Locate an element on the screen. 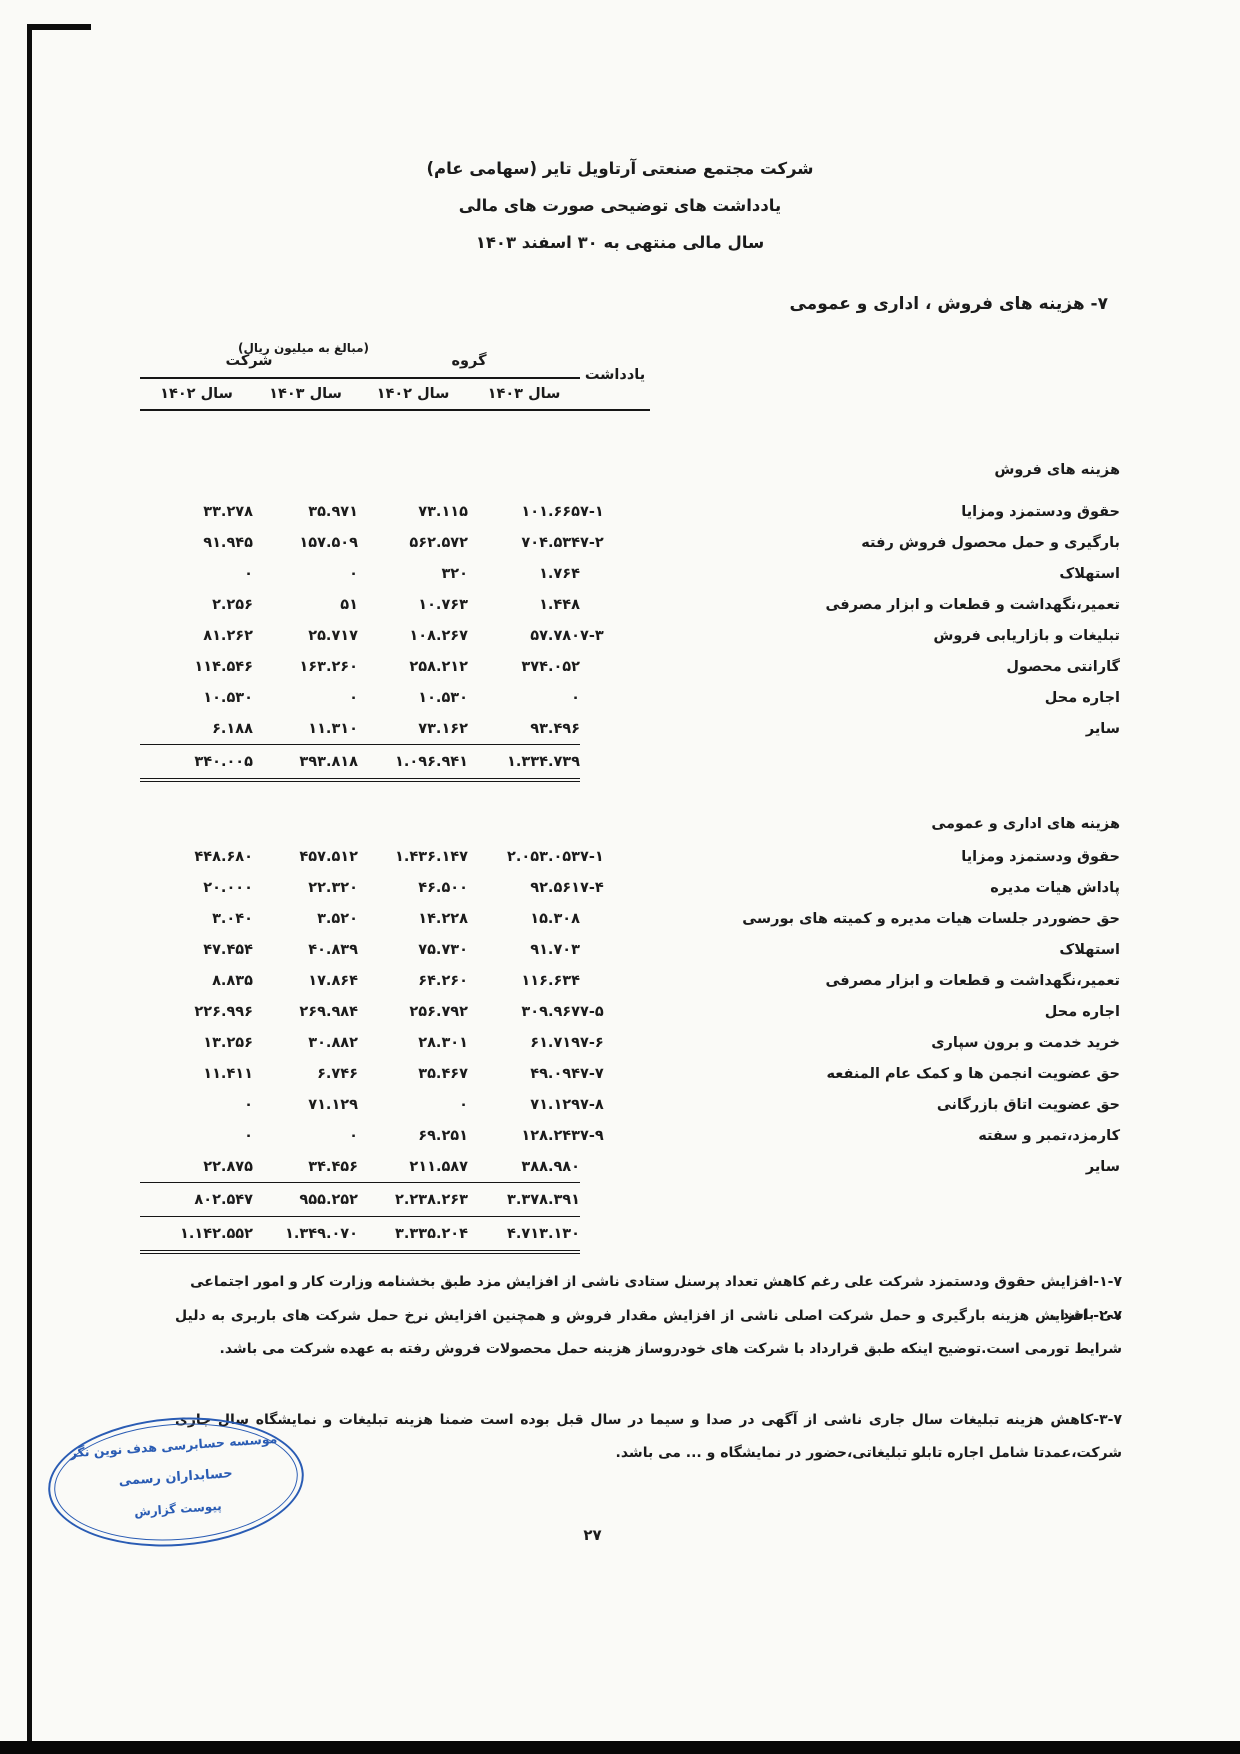  year-header-company-1403: سال ۱۴۰۳ is located at coordinates (305, 394).